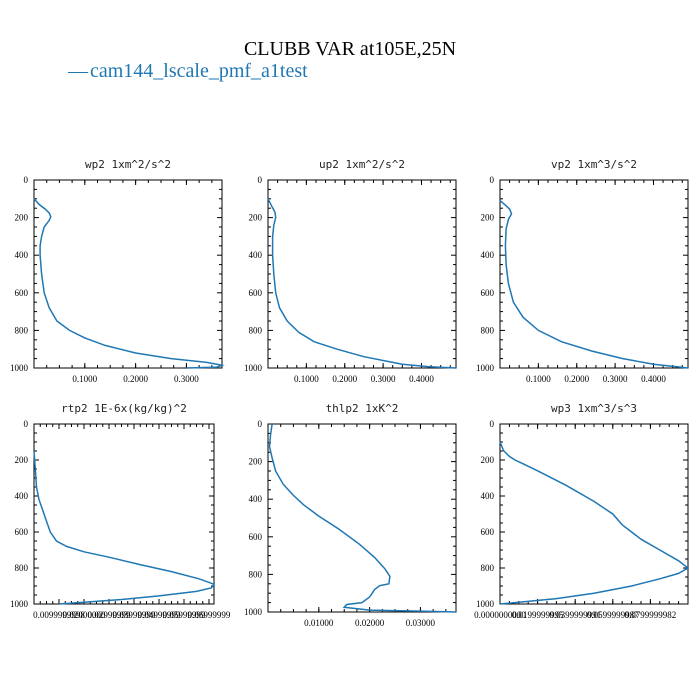 This screenshot has width=700, height=700. I want to click on x-tick-label: 0.0199999995, so click(538, 615).